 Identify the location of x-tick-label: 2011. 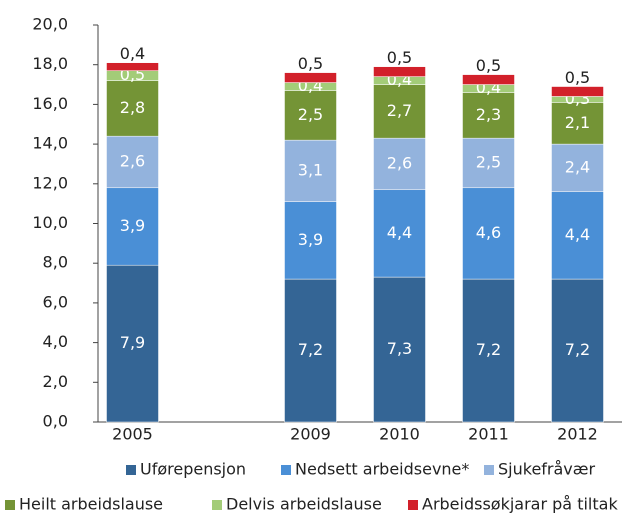
(488, 434).